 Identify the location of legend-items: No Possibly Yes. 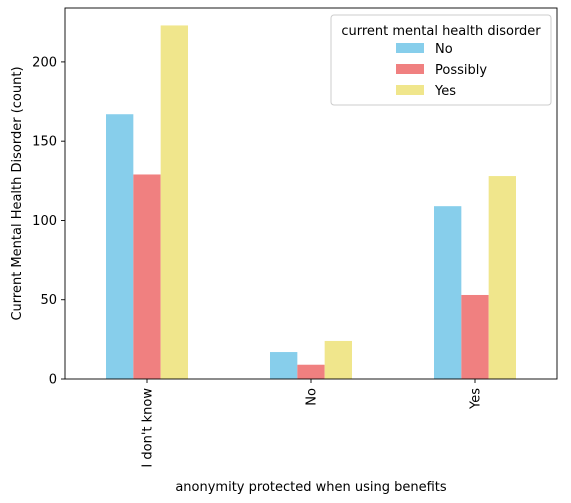
(441, 70).